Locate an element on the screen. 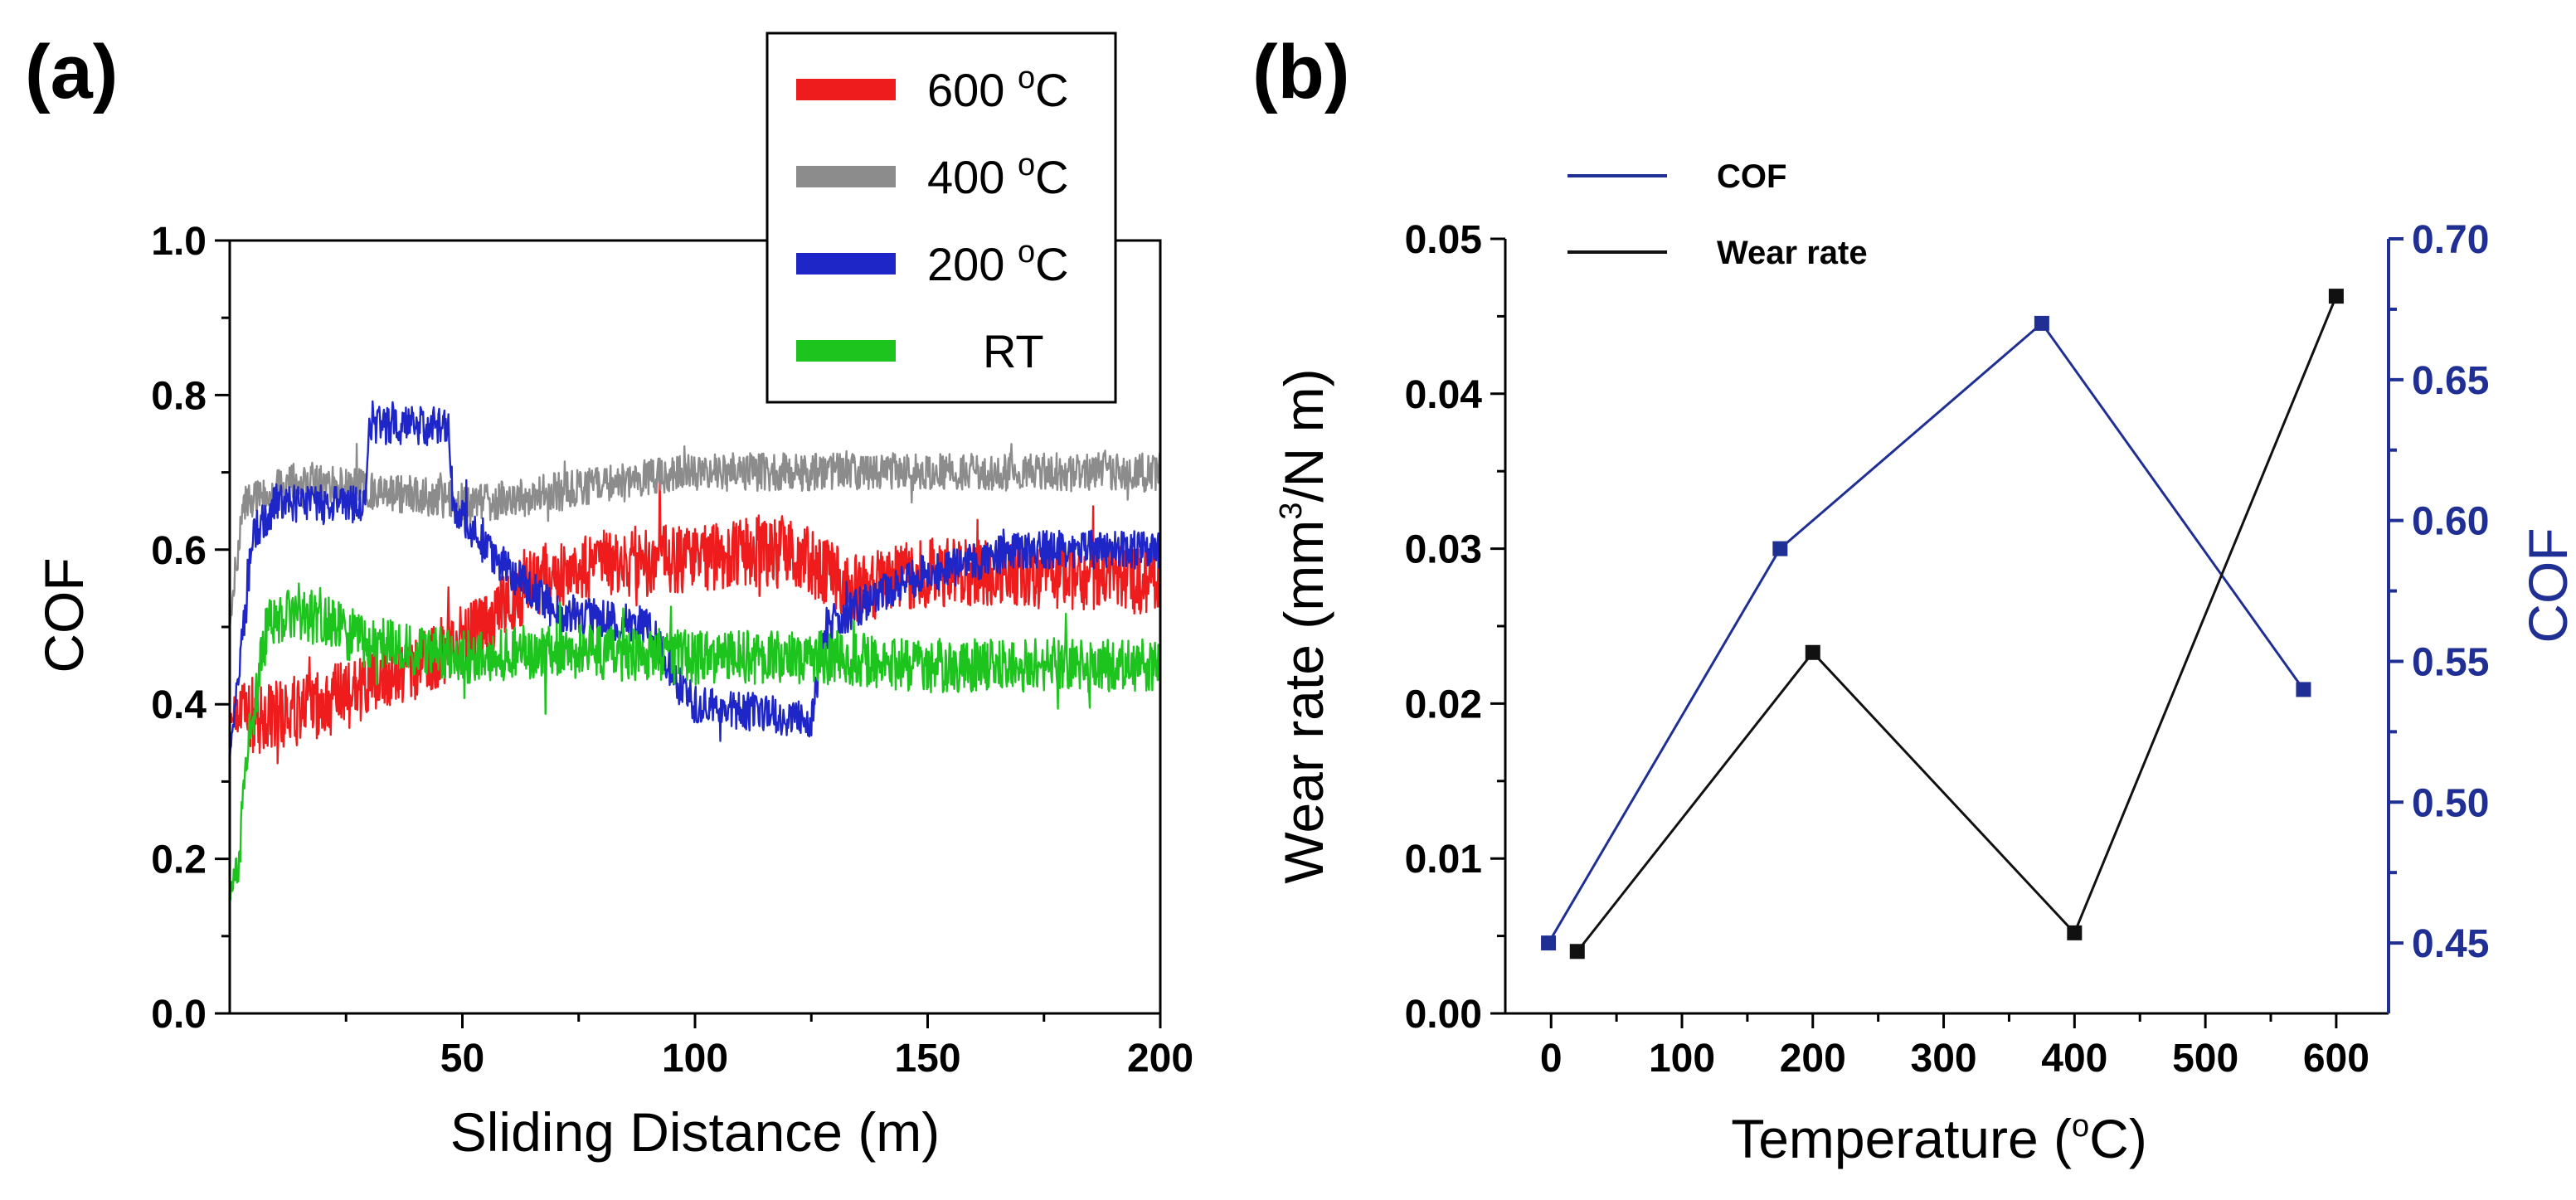 This screenshot has height=1200, width=2576. panel-b-xtick-label: 500 is located at coordinates (2205, 1059).